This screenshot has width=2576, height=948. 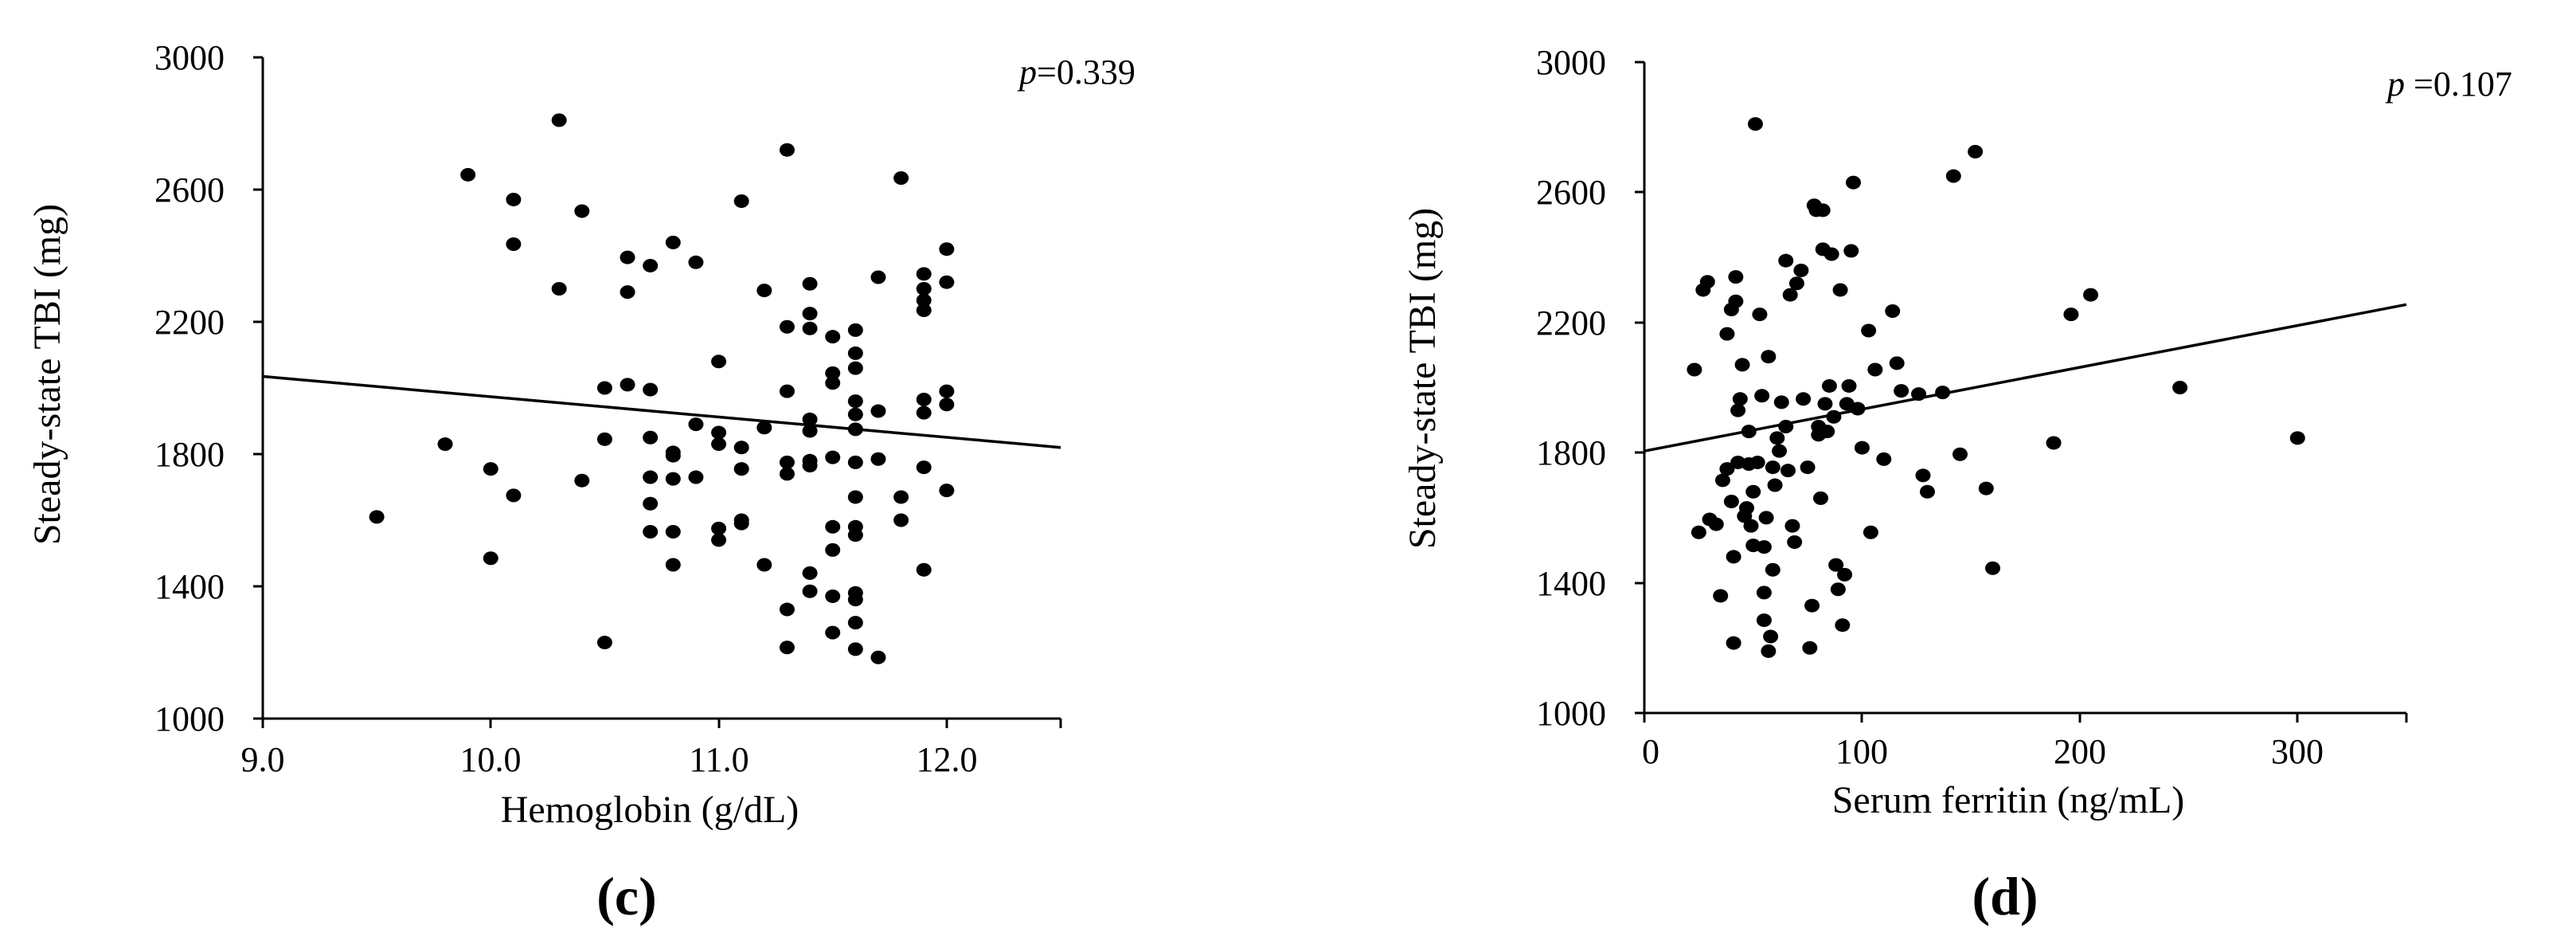 What do you see at coordinates (1571, 192) in the screenshot?
I see `y-tick-label: 2600` at bounding box center [1571, 192].